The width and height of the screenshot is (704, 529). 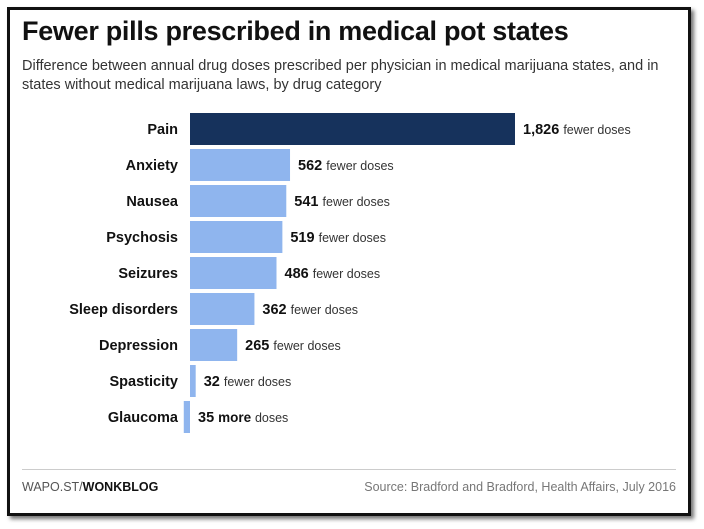 I want to click on category-label: Sleep disorders, so click(x=123, y=310).